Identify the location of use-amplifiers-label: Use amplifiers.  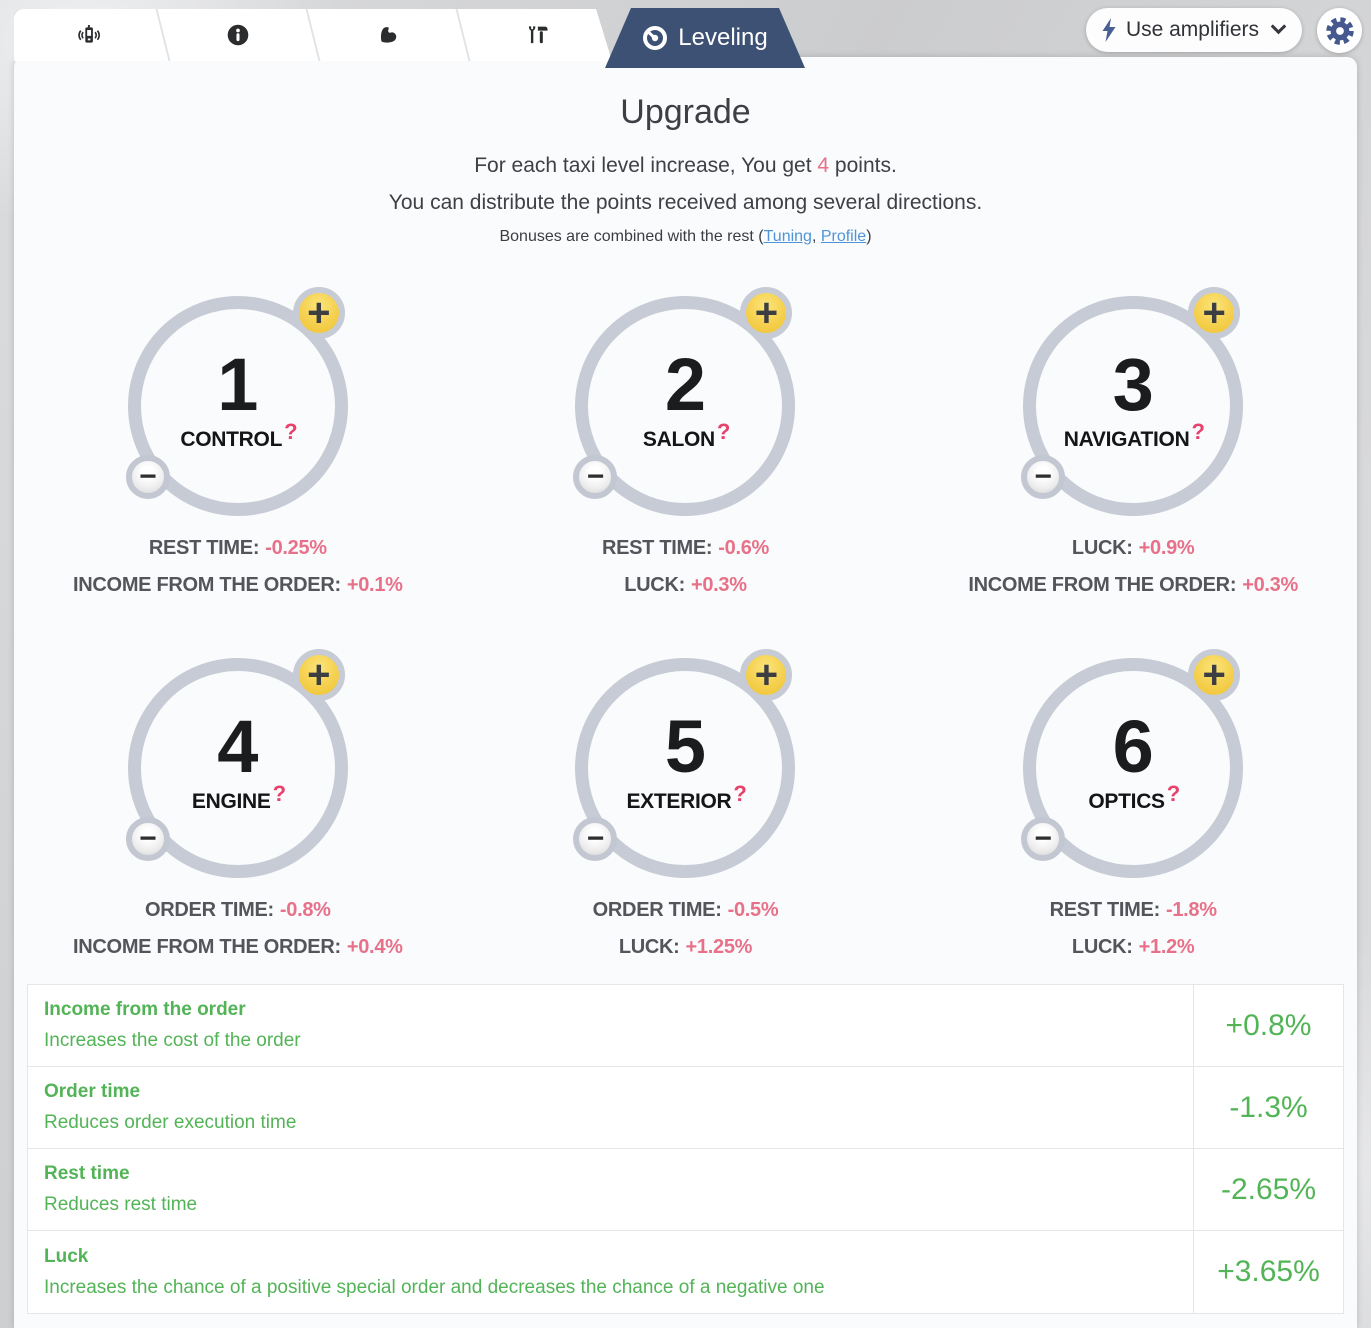
(1192, 29).